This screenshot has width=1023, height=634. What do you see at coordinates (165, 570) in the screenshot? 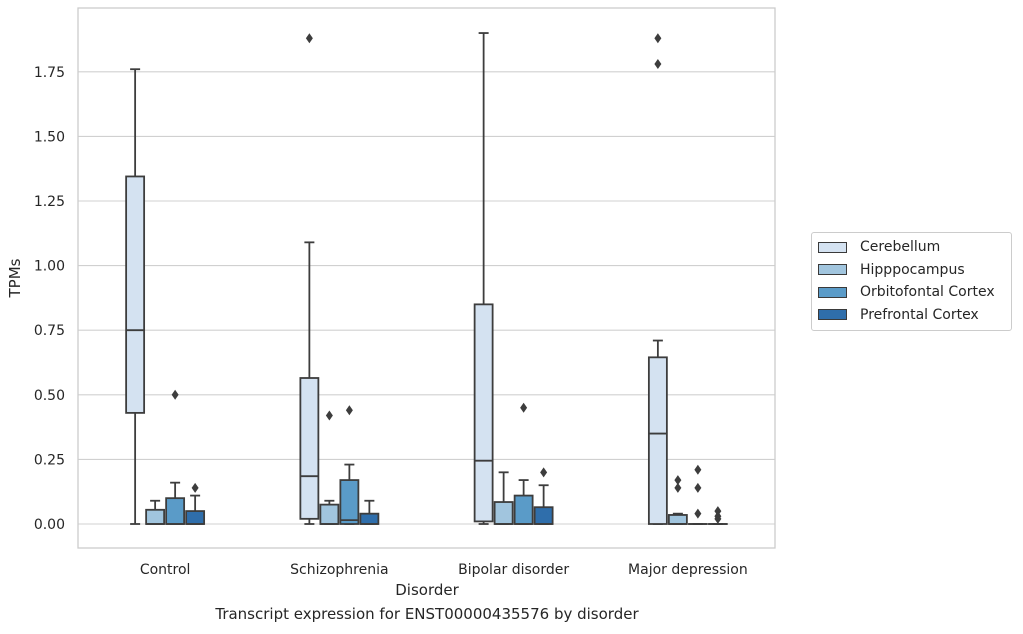
I see `x-tick-label: Control` at bounding box center [165, 570].